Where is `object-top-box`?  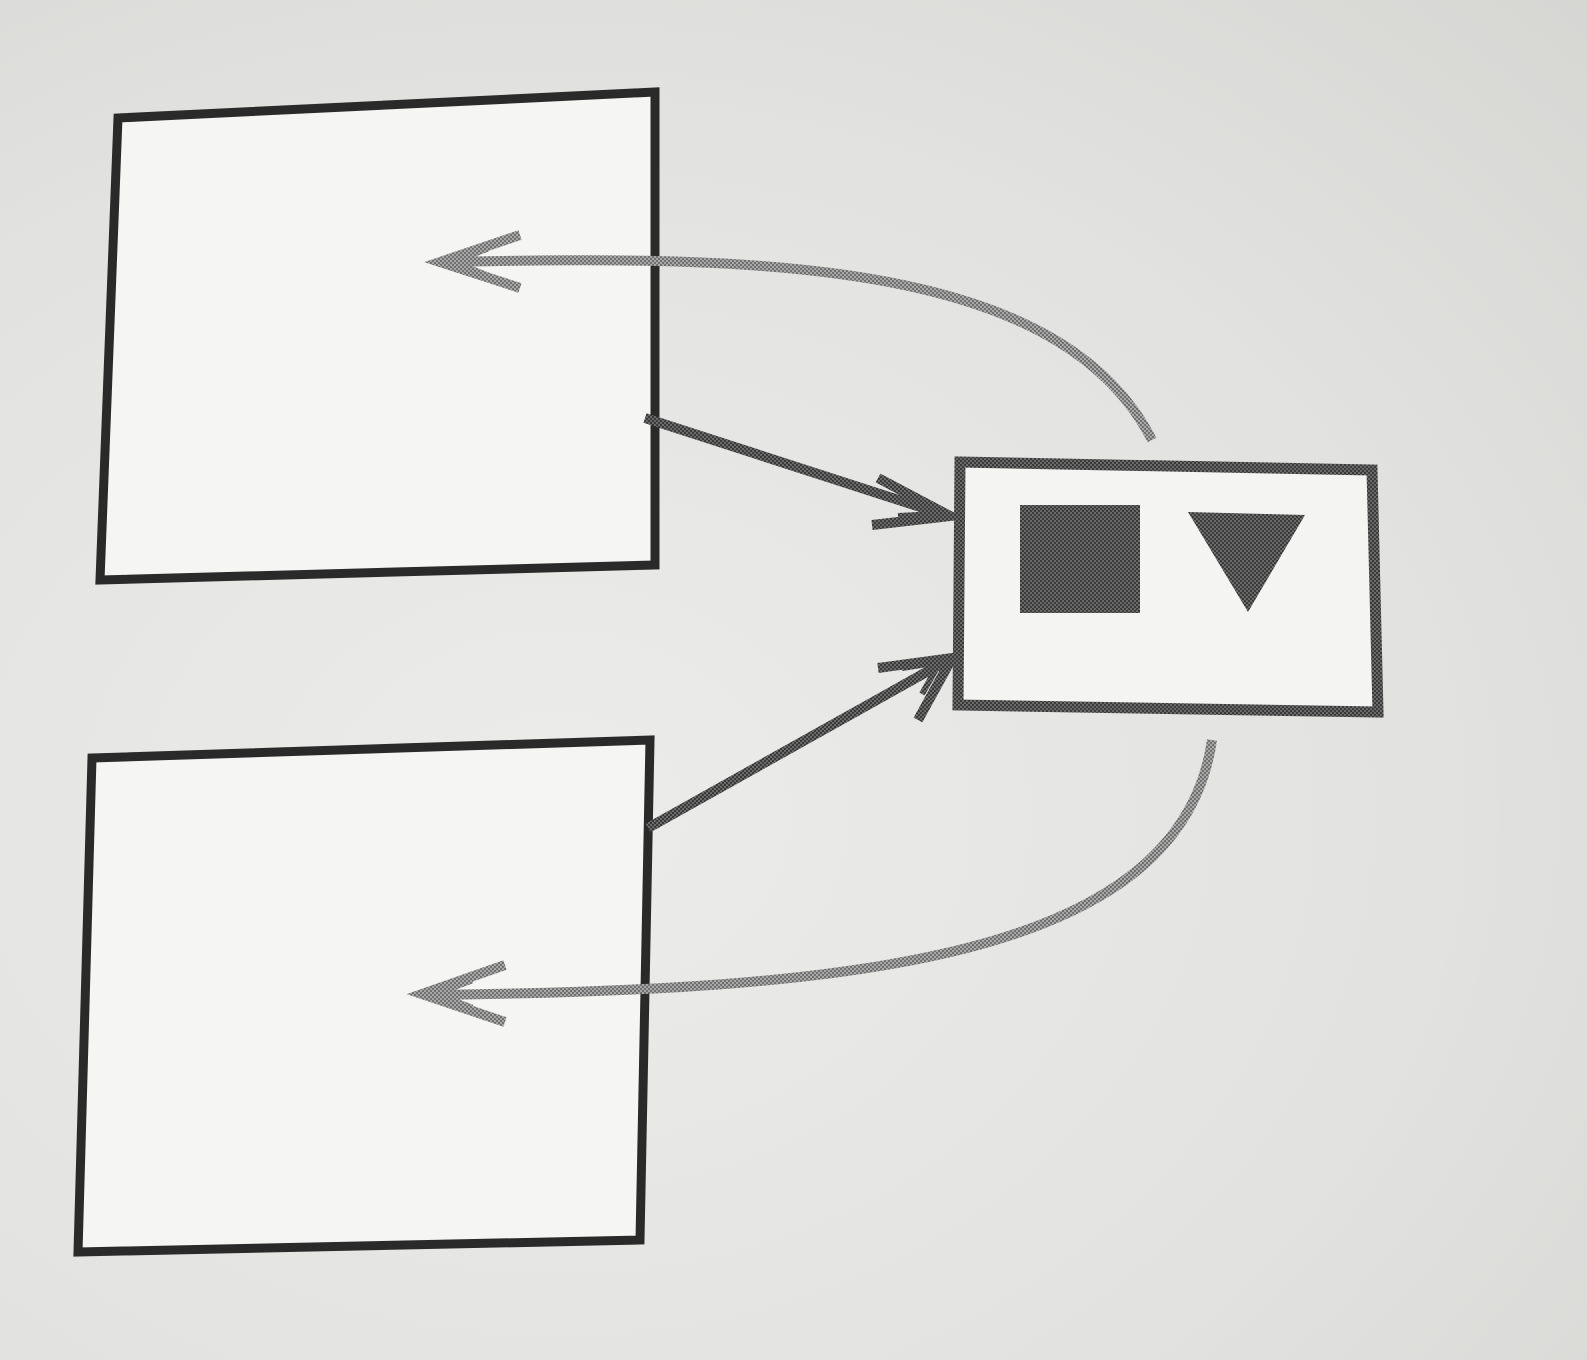 object-top-box is located at coordinates (377, 336).